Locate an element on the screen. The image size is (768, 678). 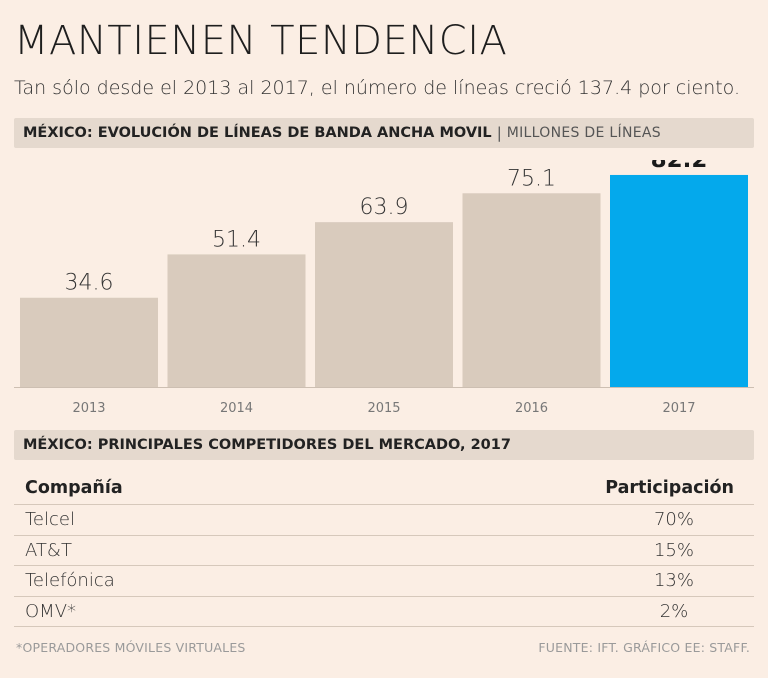
company-name: Telcel is located at coordinates (50, 520).